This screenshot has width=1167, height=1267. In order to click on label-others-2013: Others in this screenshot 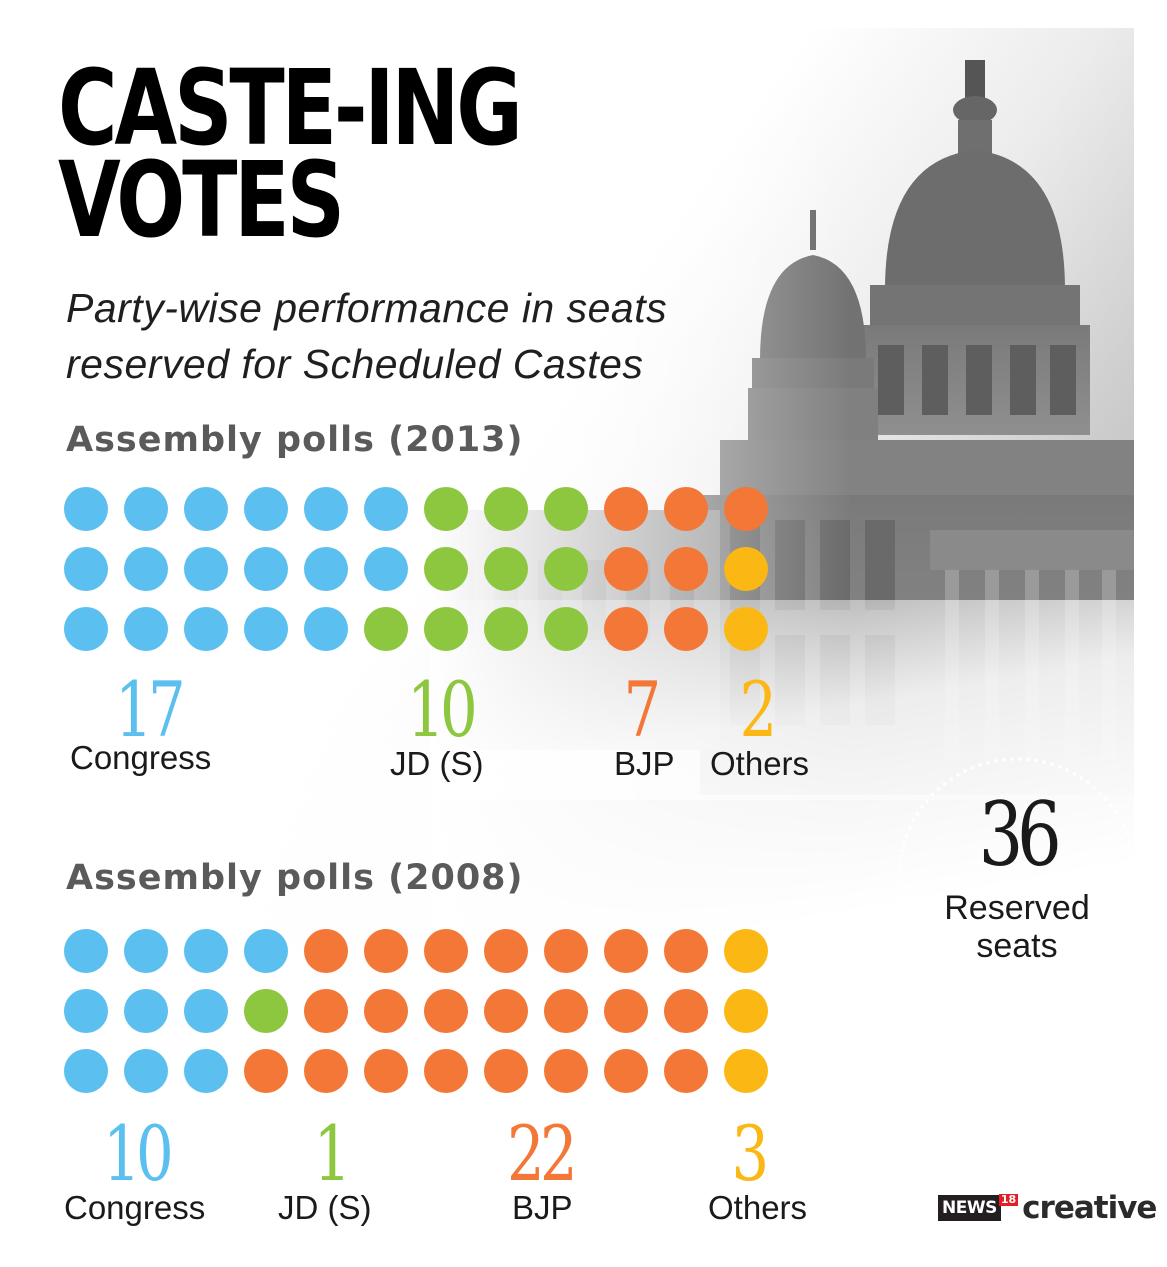, I will do `click(760, 763)`.